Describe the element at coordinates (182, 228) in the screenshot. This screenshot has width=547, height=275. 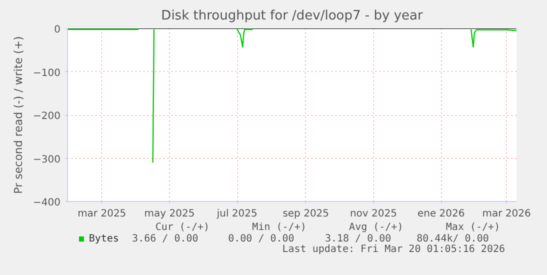
I see `text: Cur (-/+)` at that location.